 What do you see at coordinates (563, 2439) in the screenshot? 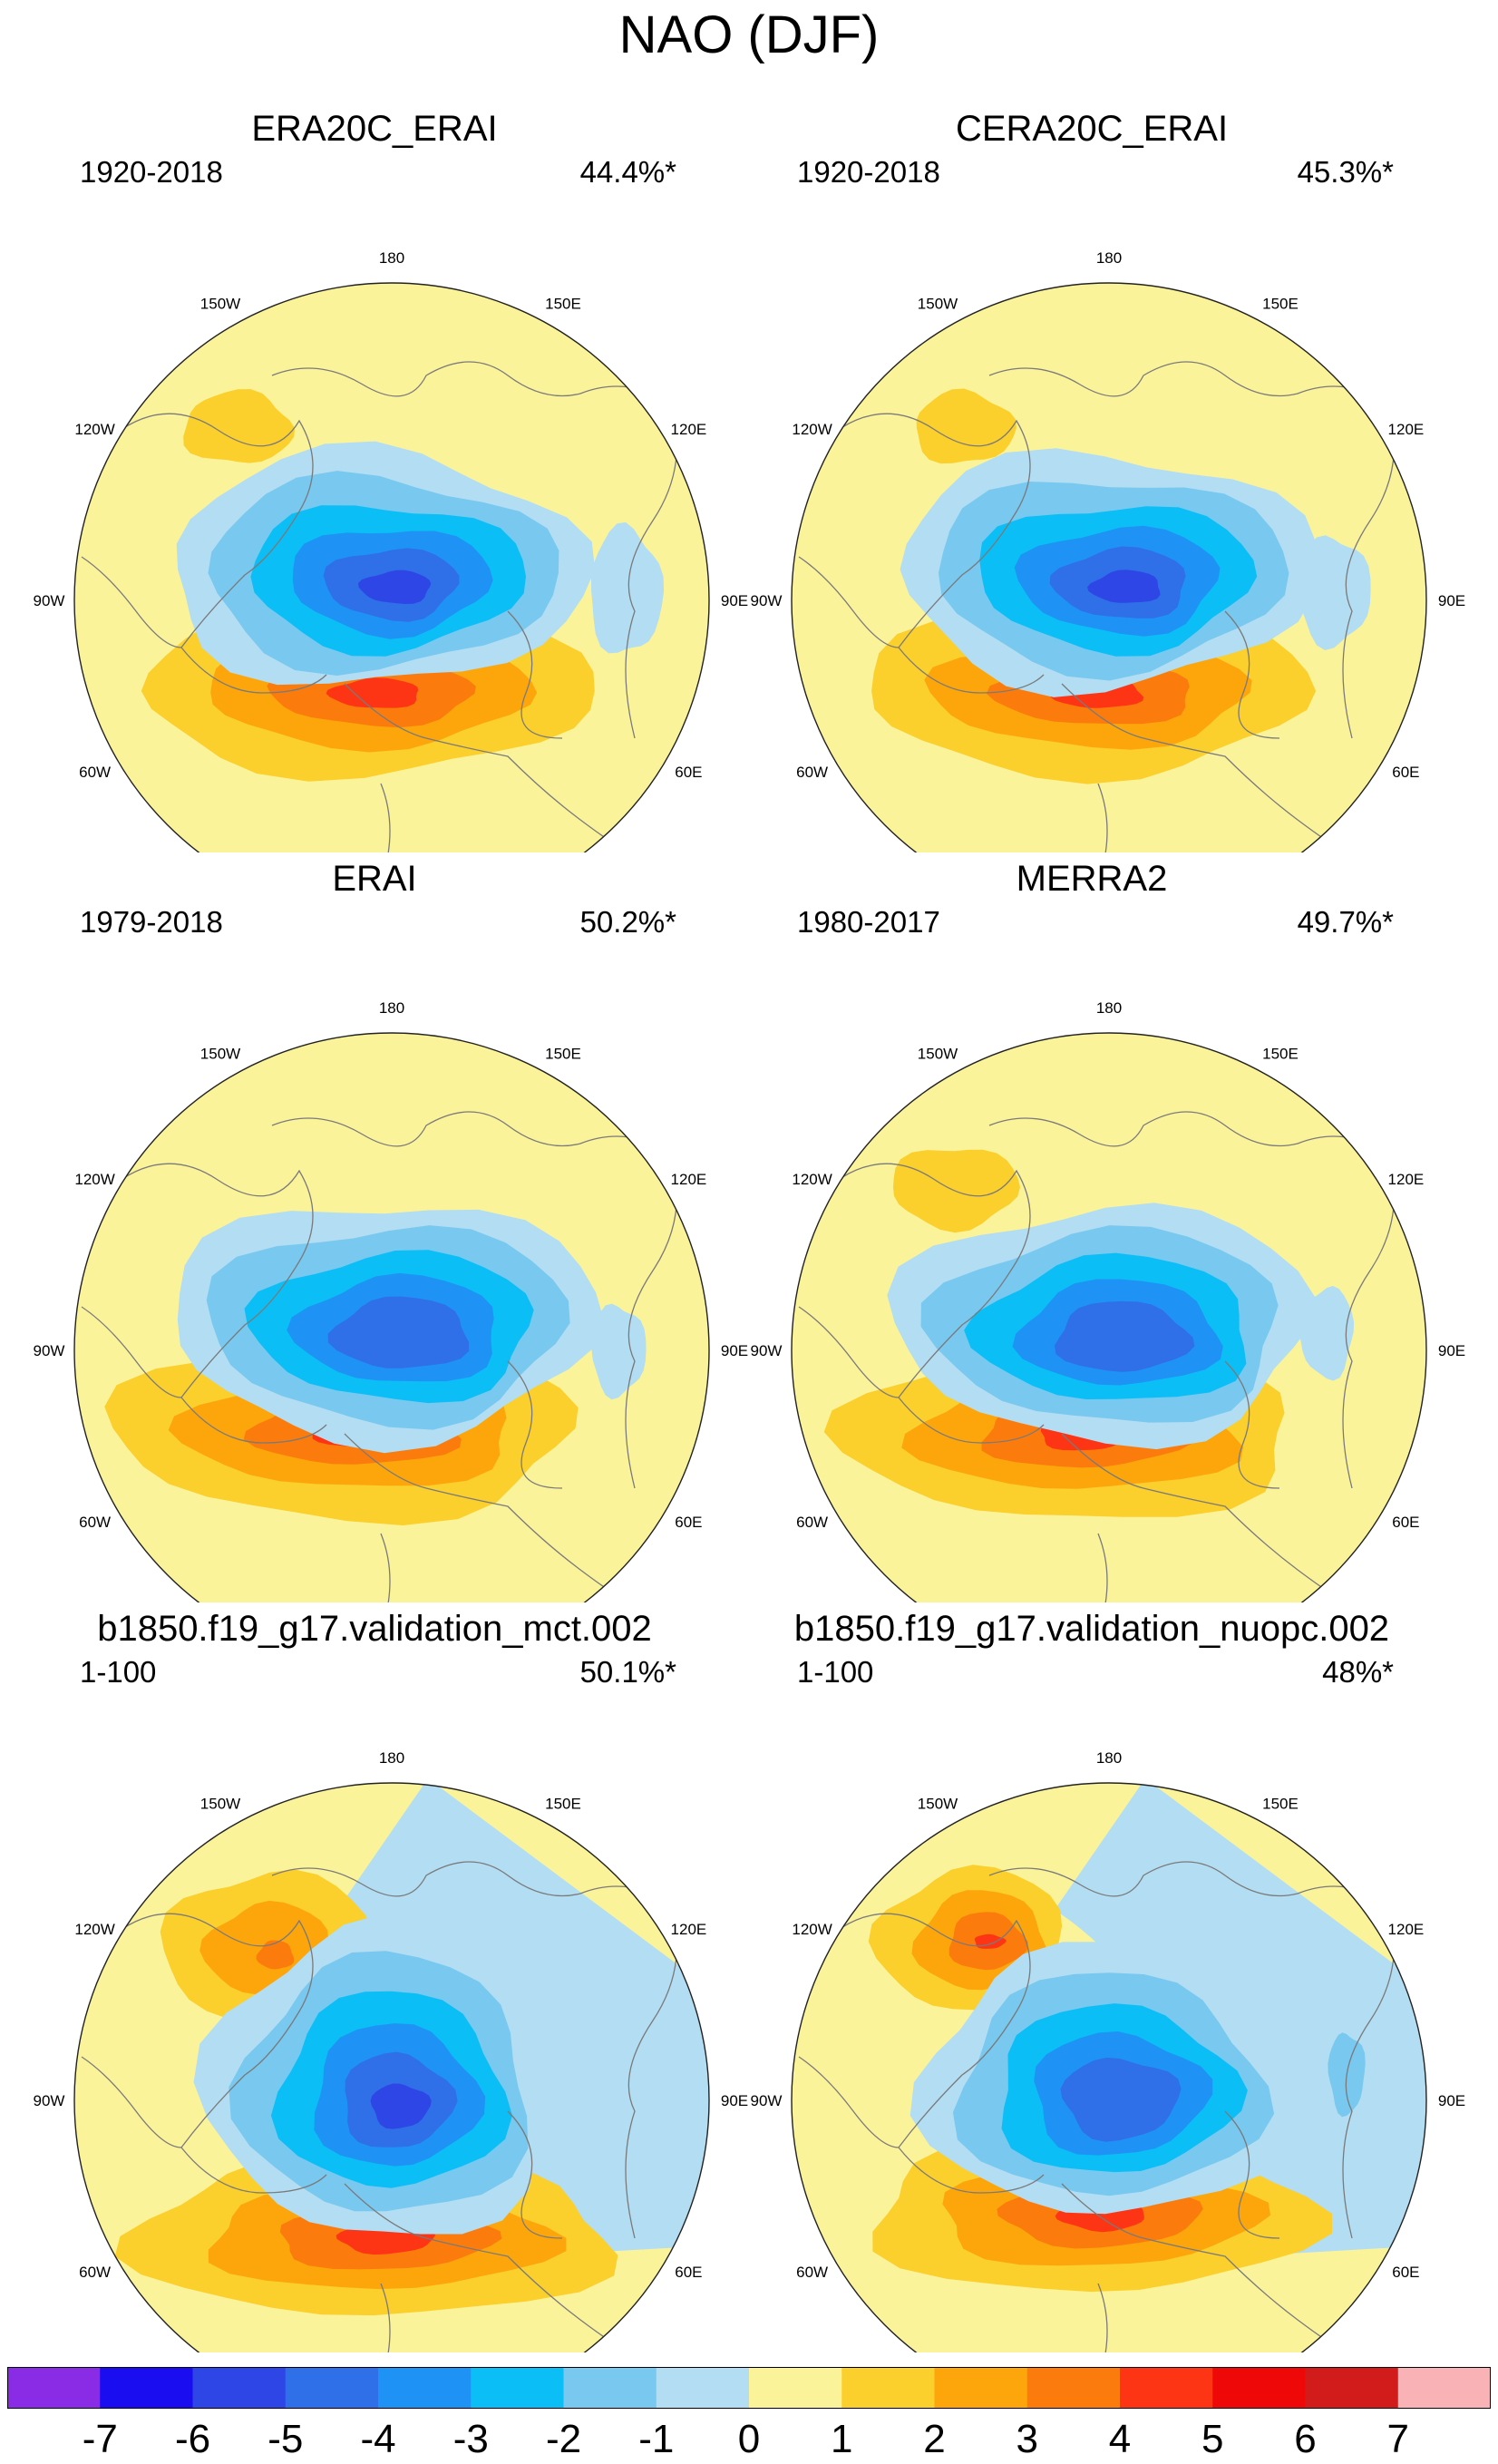
I see `colorbar-tick: -2` at bounding box center [563, 2439].